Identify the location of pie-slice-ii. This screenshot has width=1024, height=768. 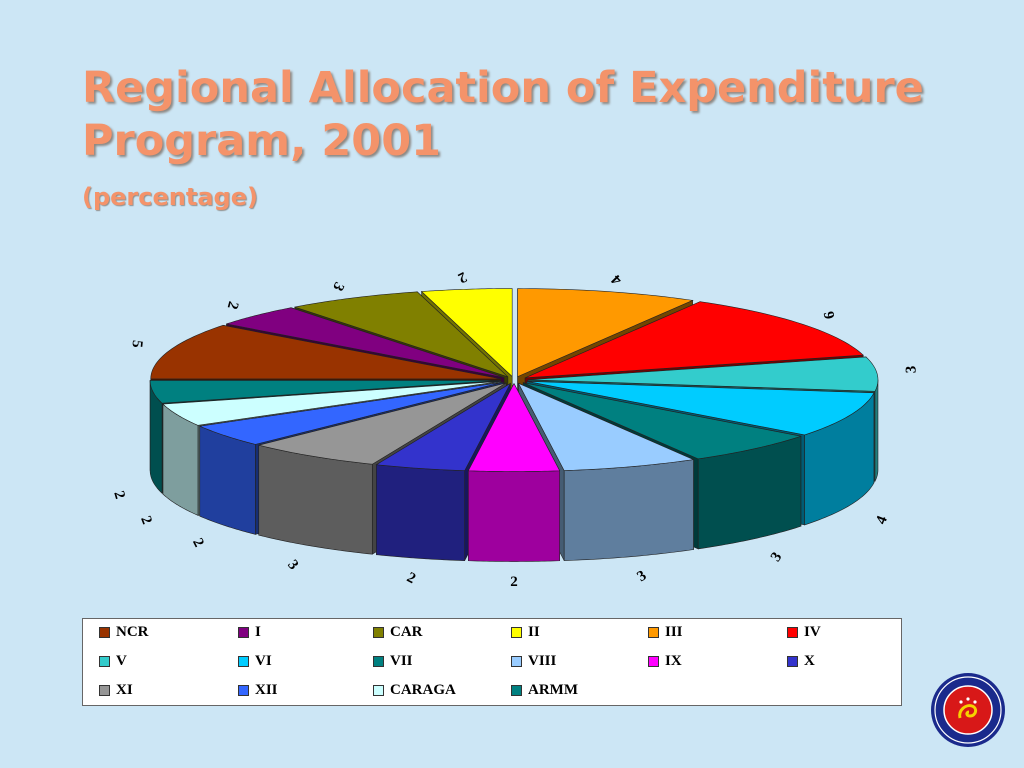
(466, 333).